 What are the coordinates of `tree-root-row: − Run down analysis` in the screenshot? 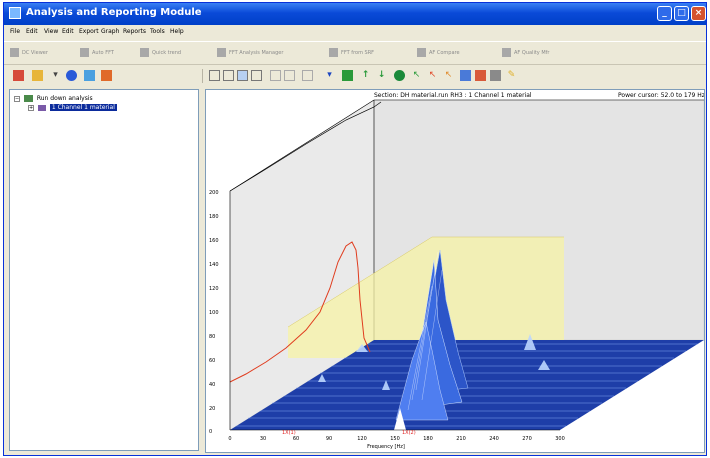 It's located at (53, 98).